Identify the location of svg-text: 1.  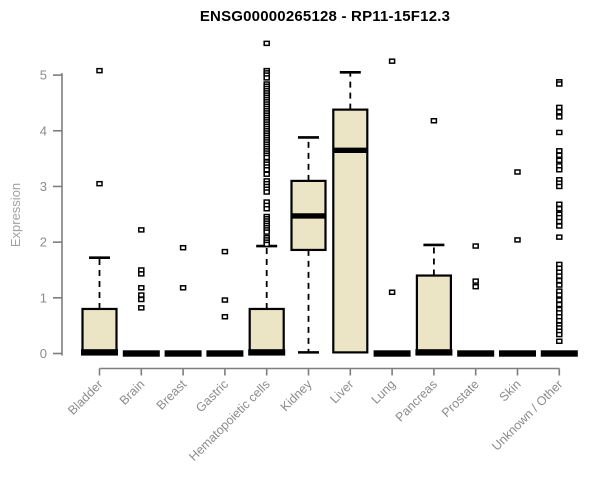
(43, 297).